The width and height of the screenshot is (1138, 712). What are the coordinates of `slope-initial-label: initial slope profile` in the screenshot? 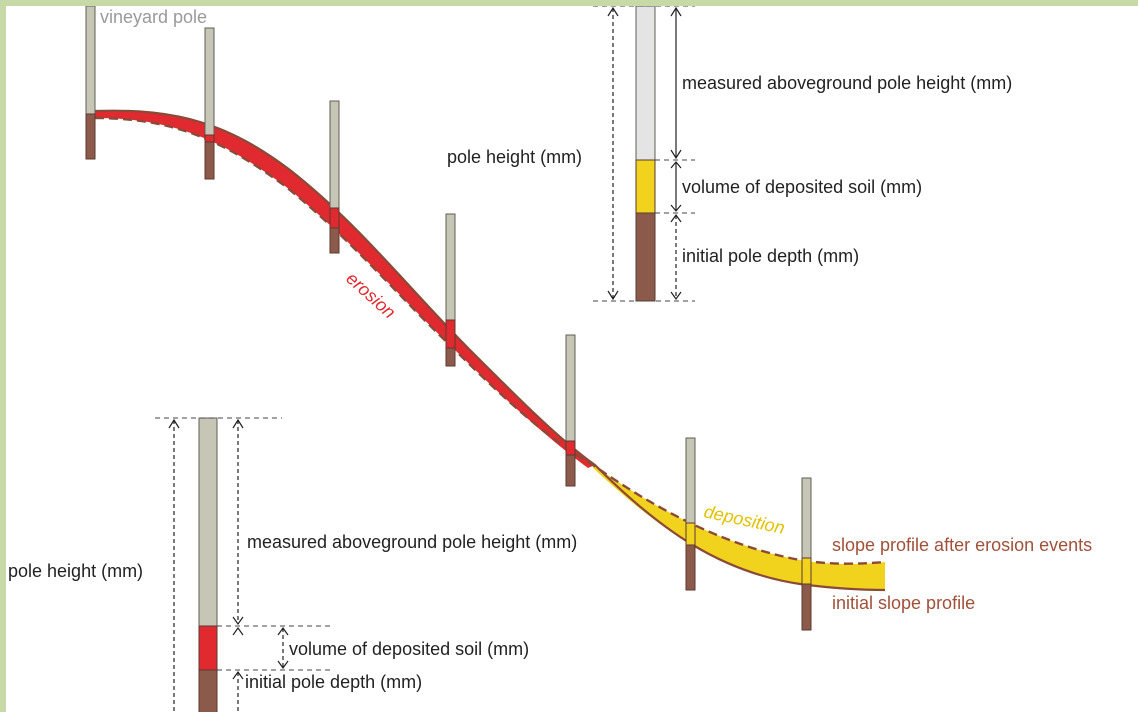 It's located at (903, 603).